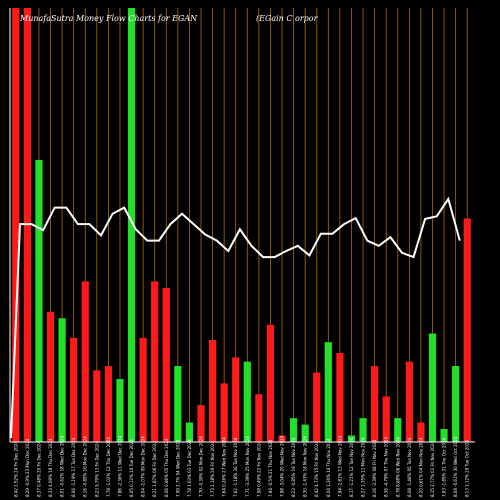 The width and height of the screenshot is (500, 500). Describe the element at coordinates (351, 467) in the screenshot. I see `x-tick-label: 8.17 -1.21% 12 Tue Nov 2024` at that location.